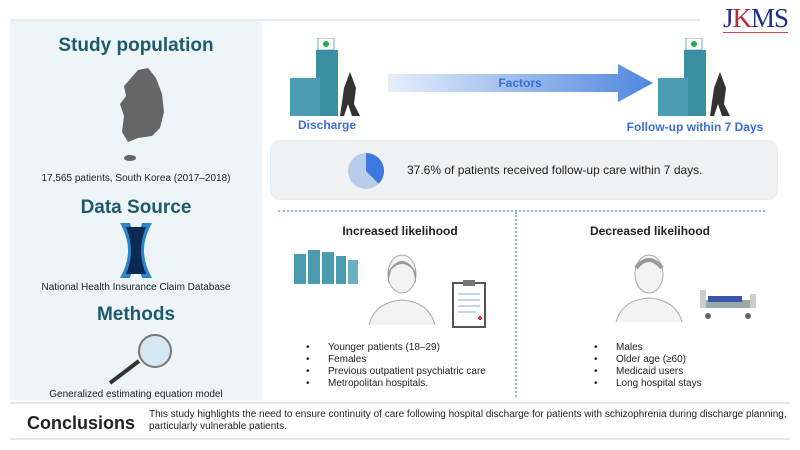 The width and height of the screenshot is (800, 450). I want to click on list-item: Females, so click(407, 360).